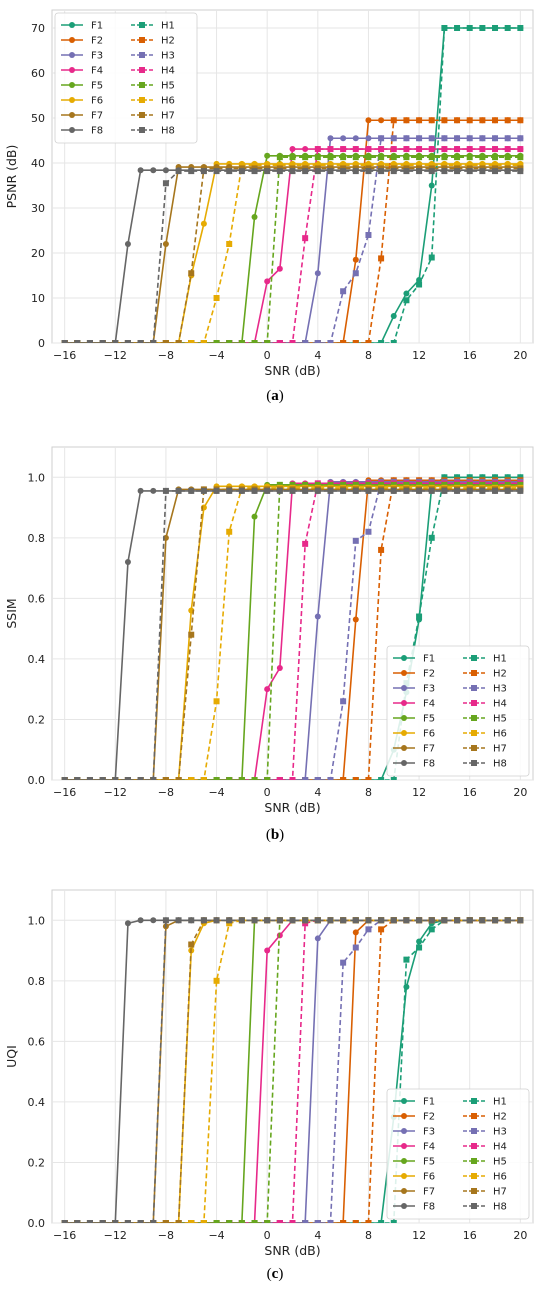 This screenshot has height=1296, width=550. Describe the element at coordinates (485, 1192) in the screenshot. I see `legend-entry-h7: H7` at that location.